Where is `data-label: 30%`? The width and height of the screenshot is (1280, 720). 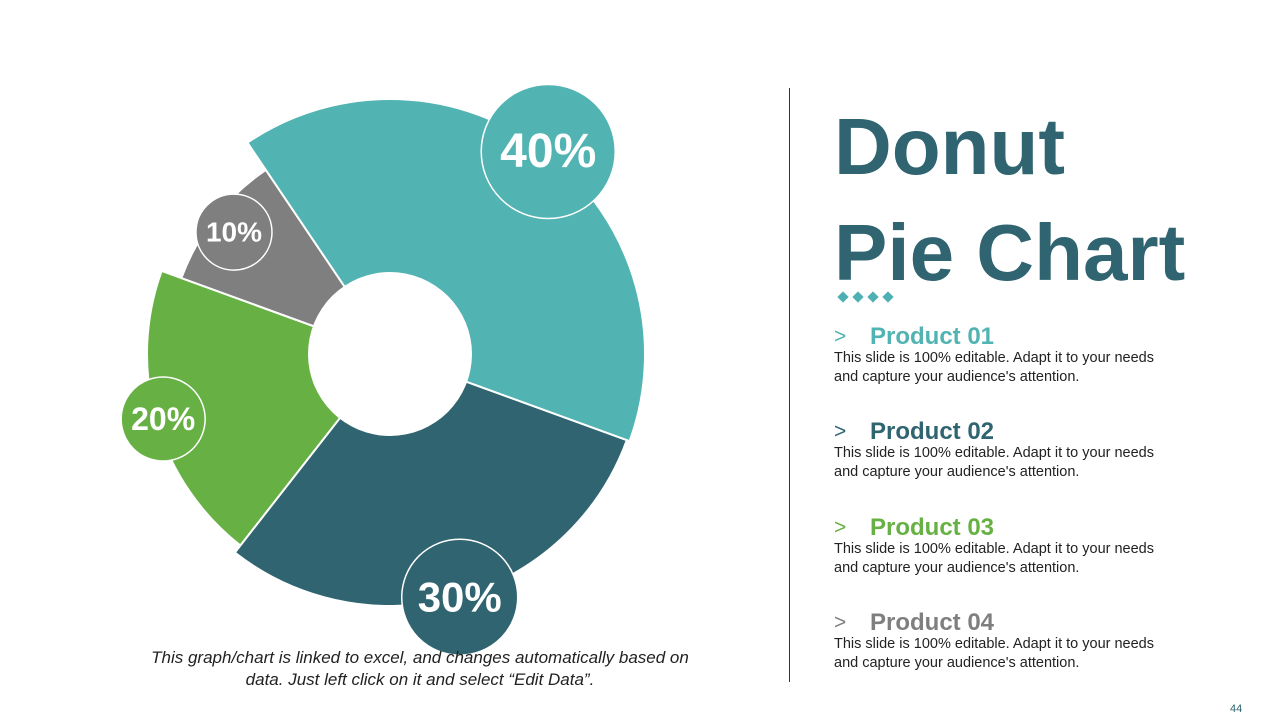 data-label: 30% is located at coordinates (460, 597).